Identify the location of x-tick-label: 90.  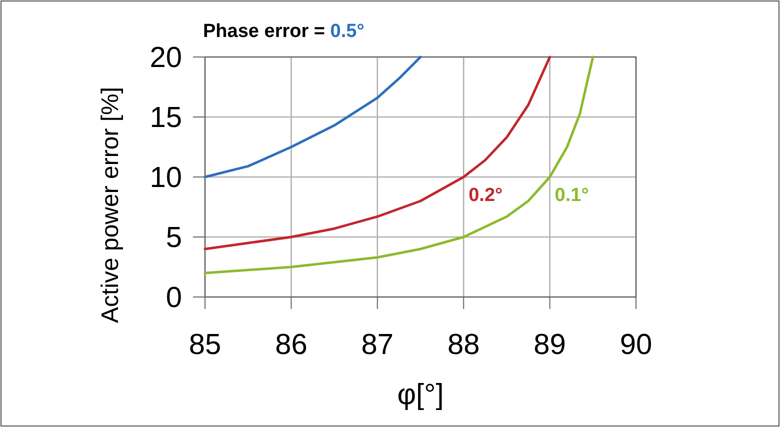
(636, 345).